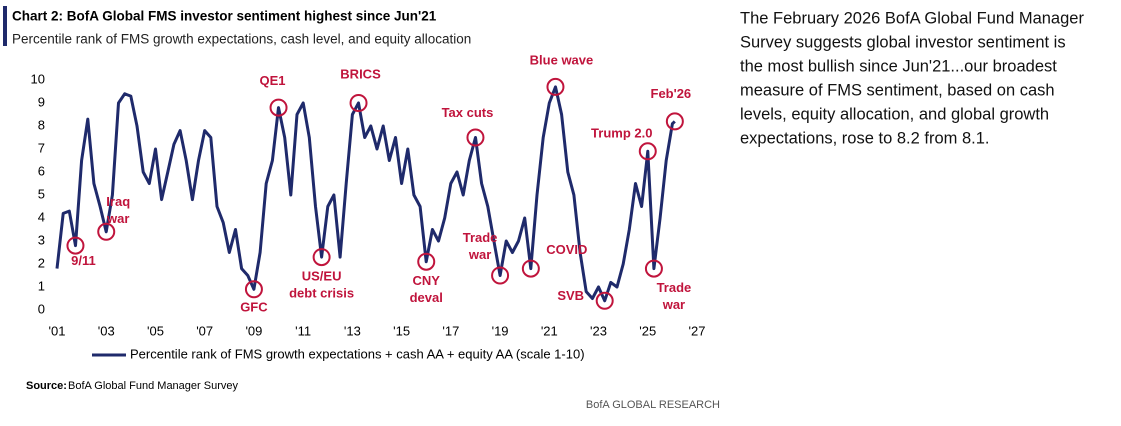 This screenshot has width=1121, height=426. I want to click on annotation-label: Trump 2.0, so click(621, 133).